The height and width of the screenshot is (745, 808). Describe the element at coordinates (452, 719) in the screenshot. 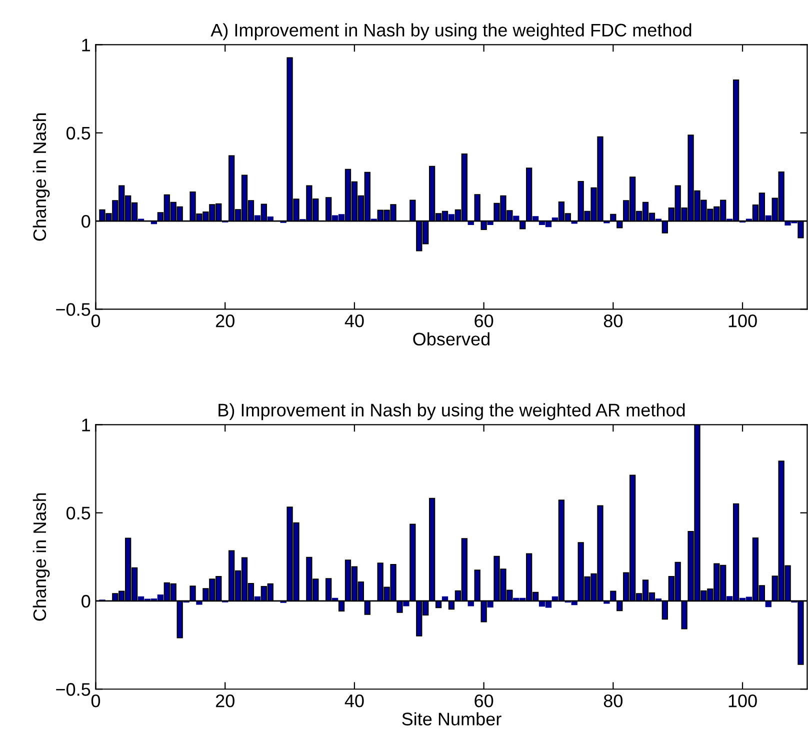

I see `x-axis-title: Site Number` at that location.